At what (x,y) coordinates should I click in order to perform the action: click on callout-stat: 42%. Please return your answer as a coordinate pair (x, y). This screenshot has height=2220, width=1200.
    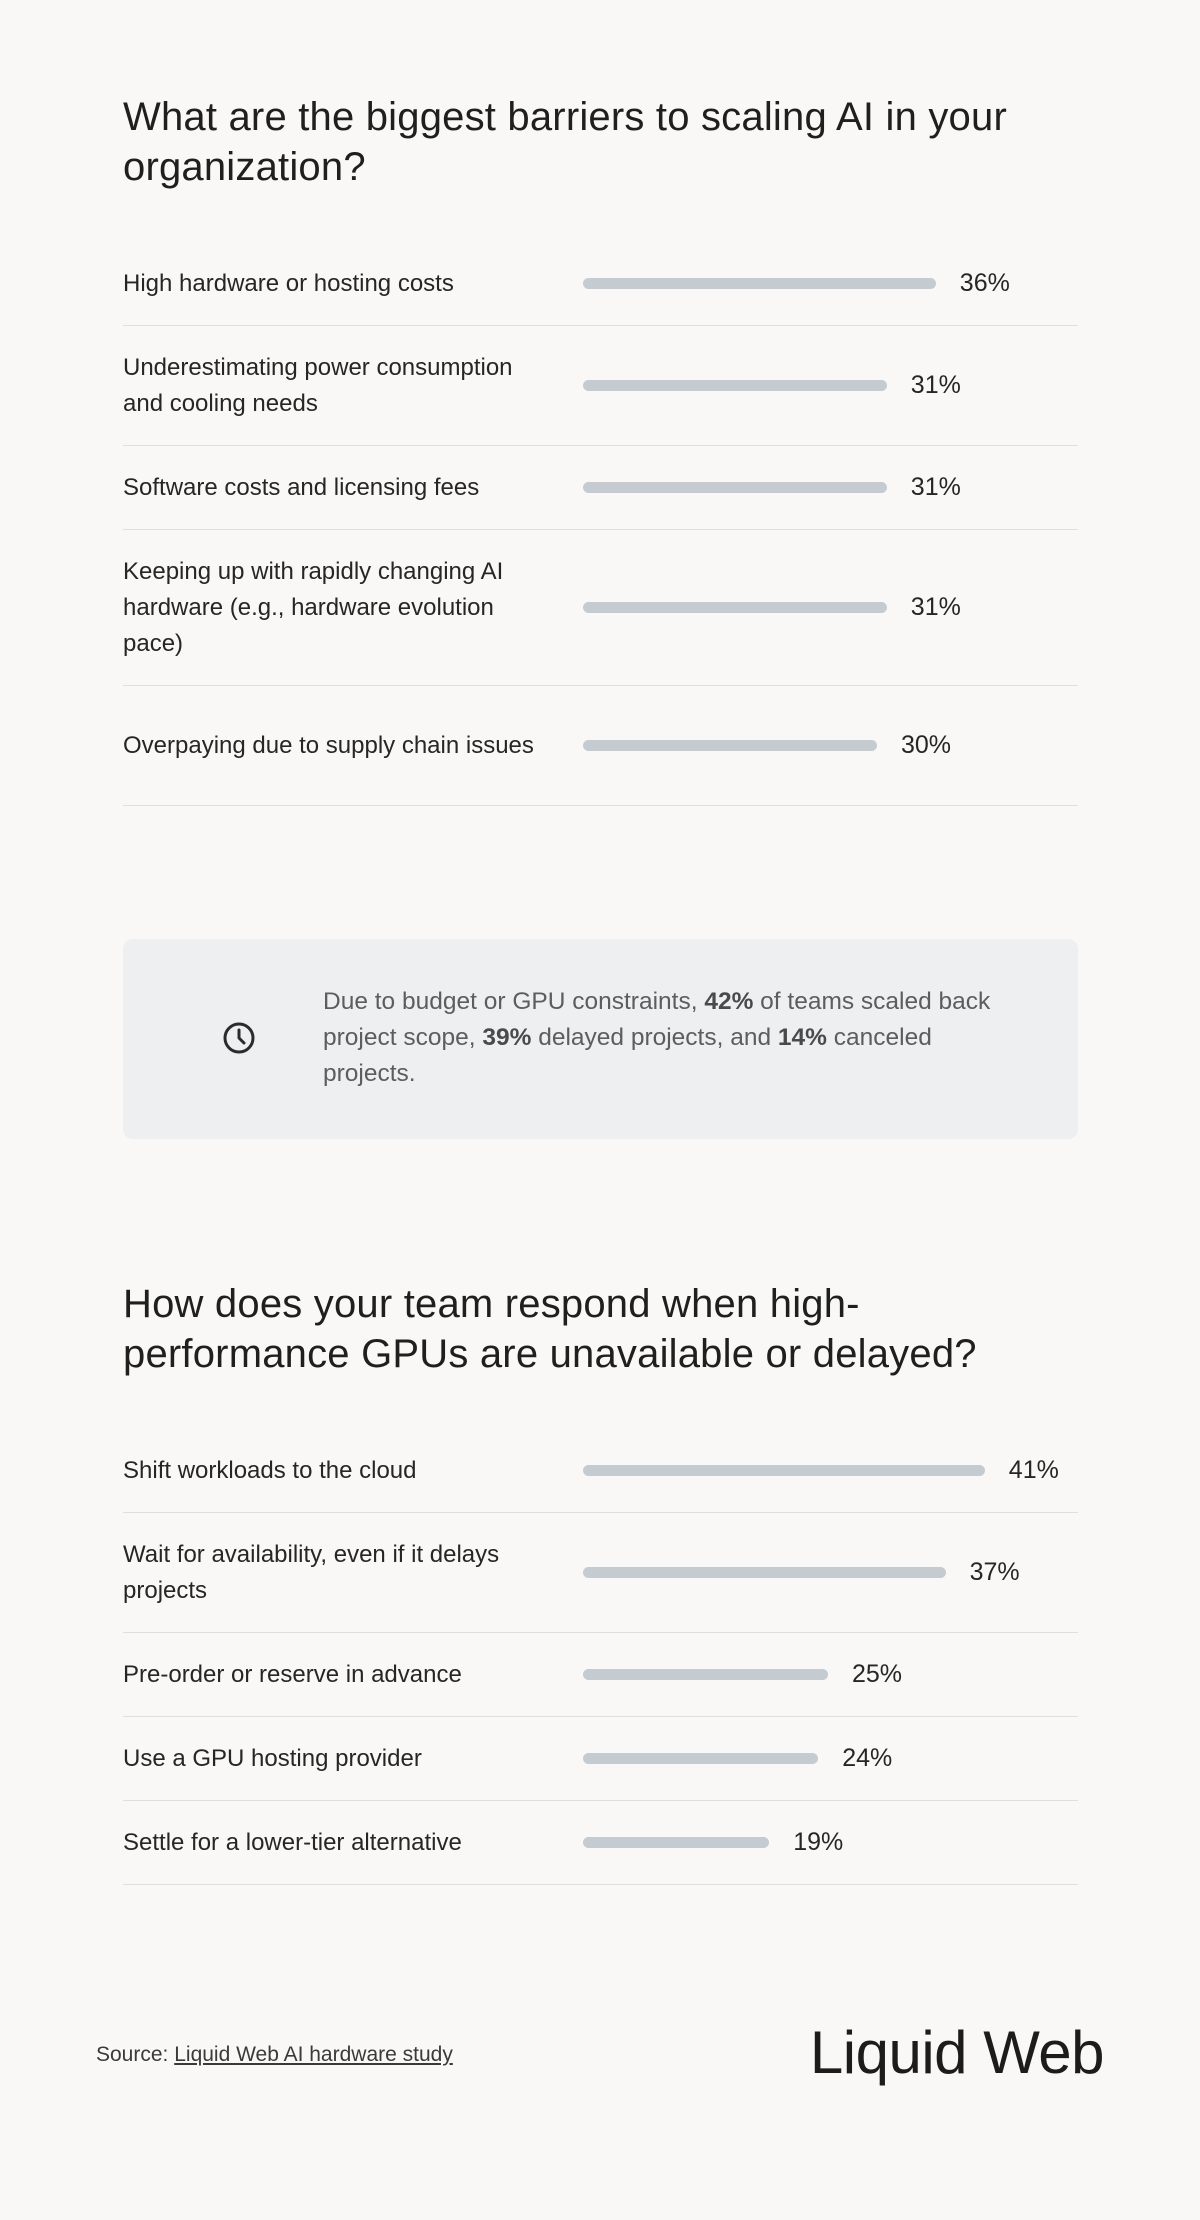
    Looking at the image, I should click on (729, 1001).